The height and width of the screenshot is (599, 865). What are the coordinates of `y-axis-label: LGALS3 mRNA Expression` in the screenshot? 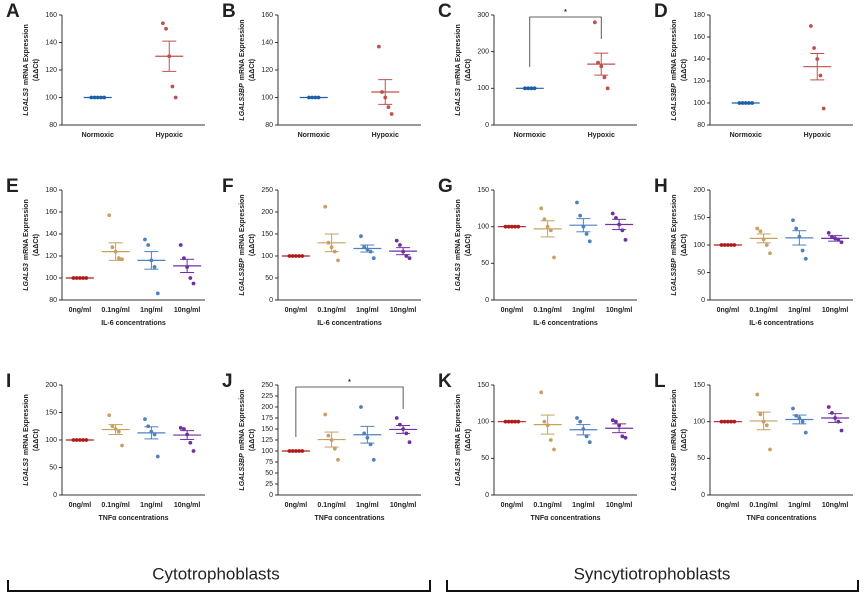 It's located at (26, 439).